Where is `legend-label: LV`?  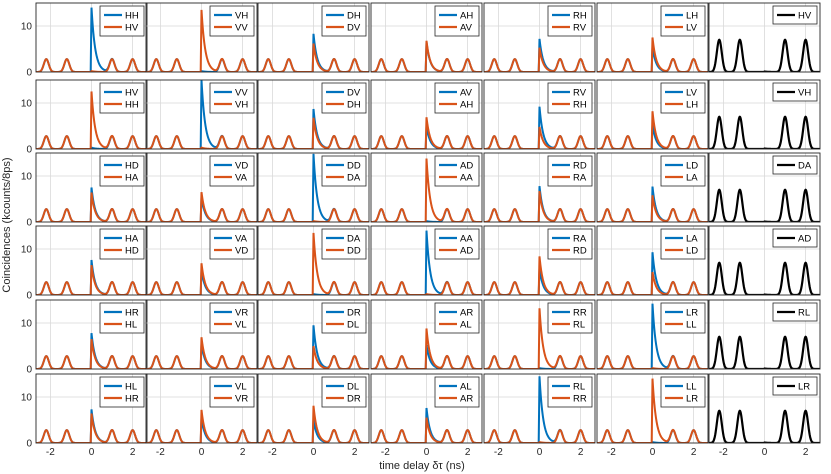 legend-label: LV is located at coordinates (692, 93).